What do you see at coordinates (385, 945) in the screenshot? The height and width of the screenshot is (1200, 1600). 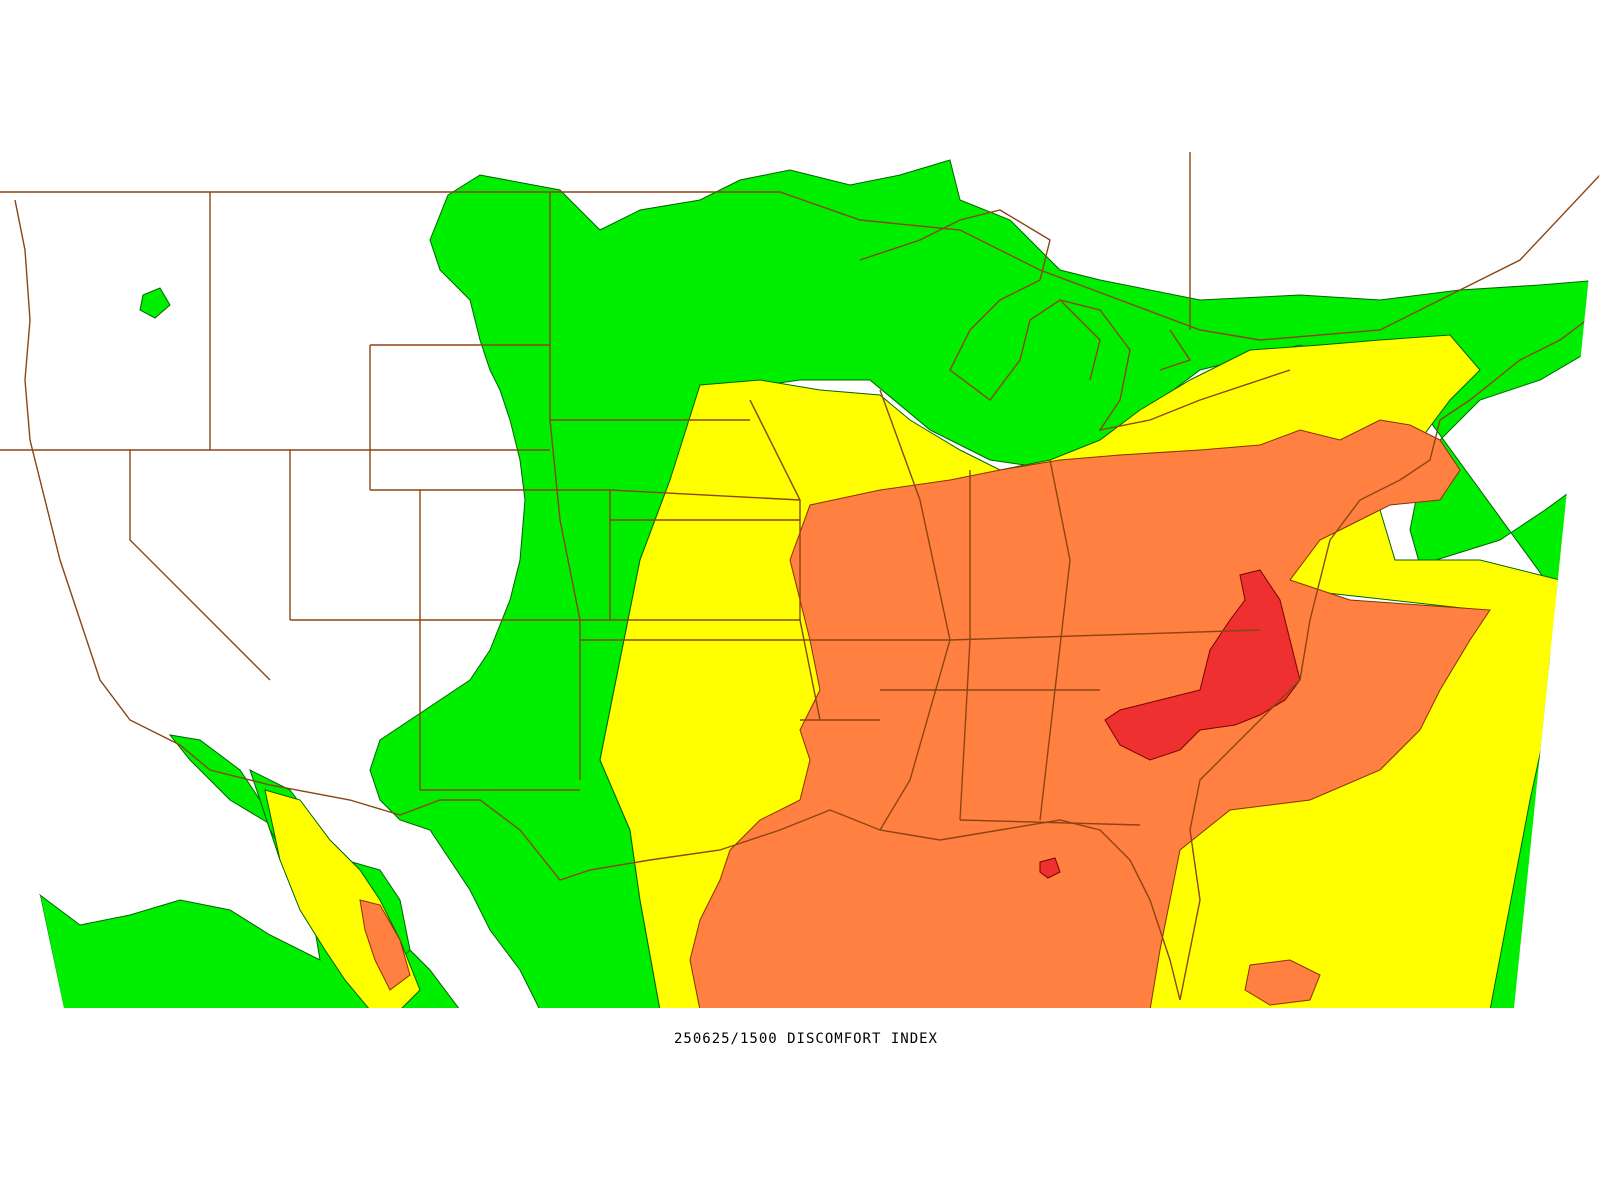 I see `orange-zone-mexico` at bounding box center [385, 945].